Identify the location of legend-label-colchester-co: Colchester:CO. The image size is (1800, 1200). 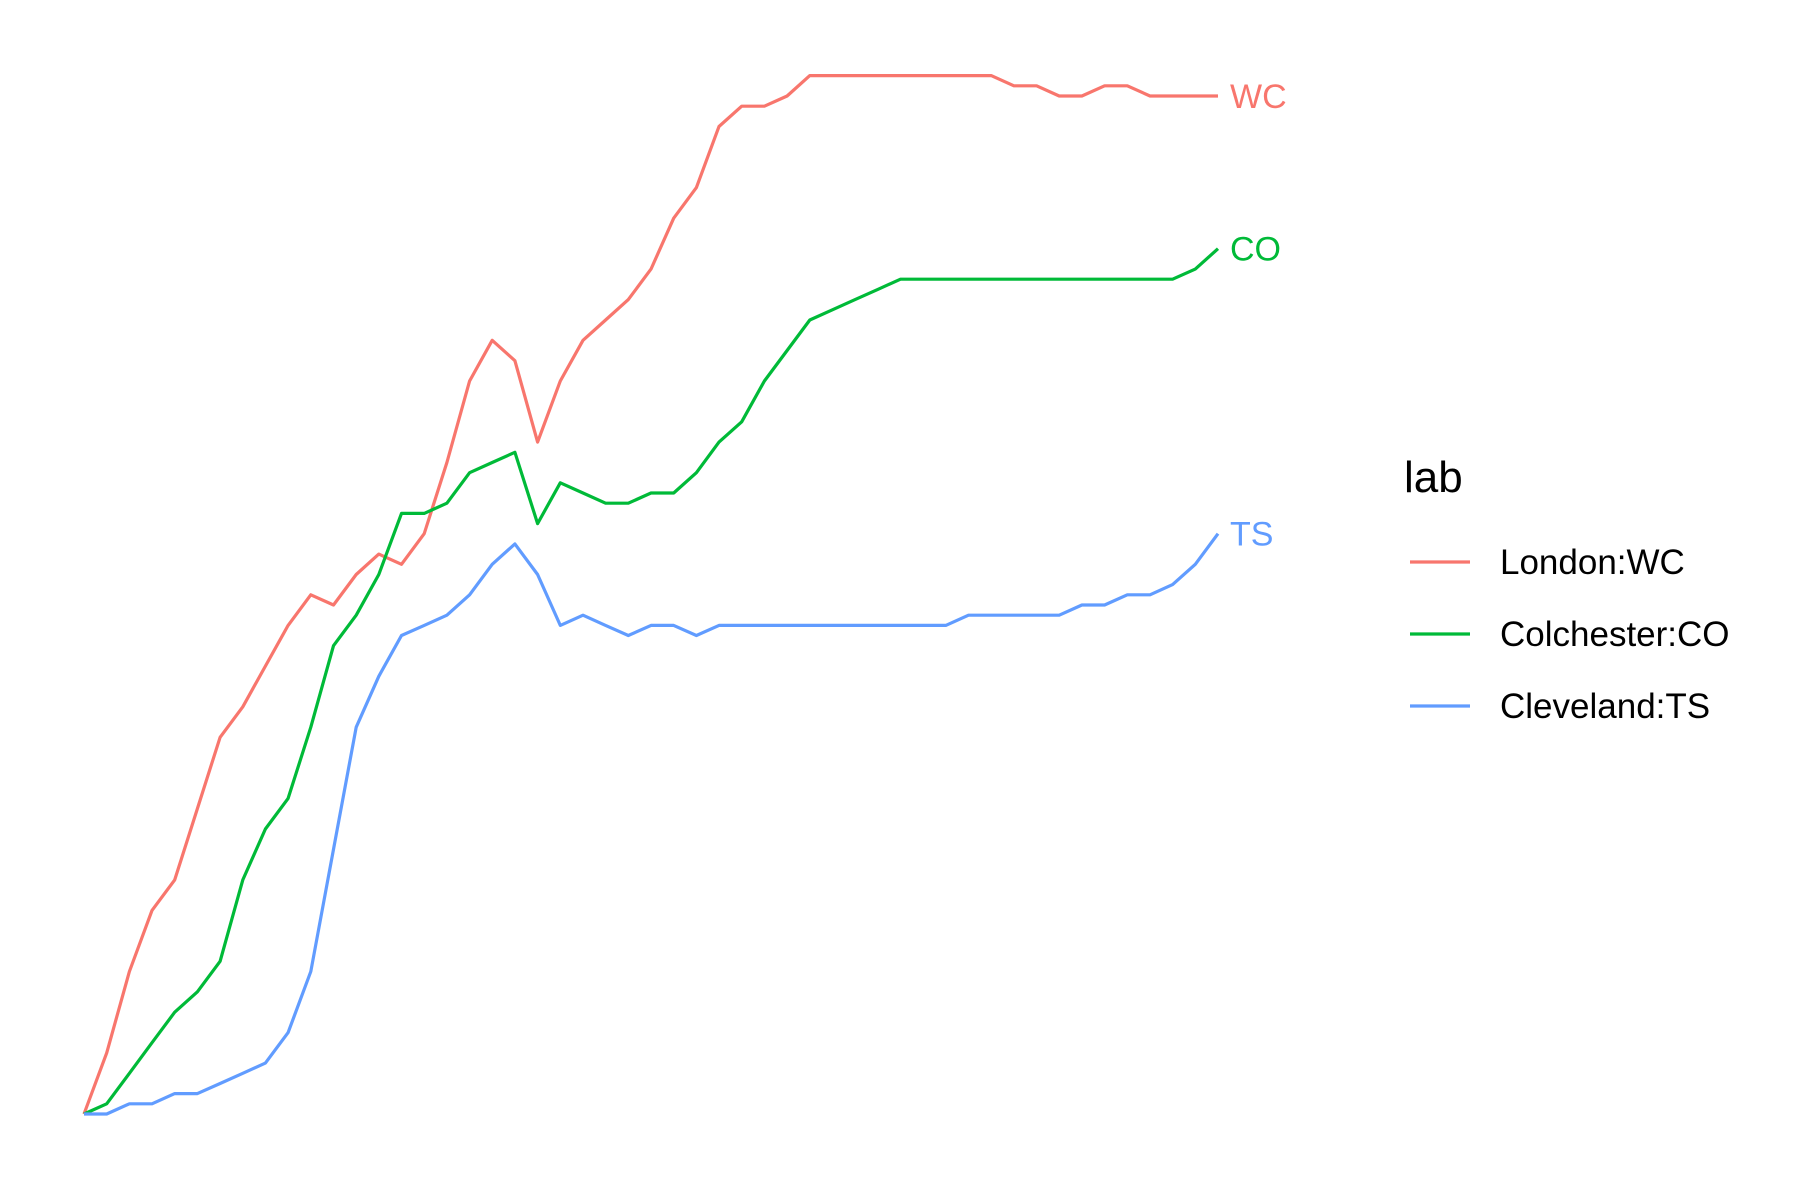
(1615, 634).